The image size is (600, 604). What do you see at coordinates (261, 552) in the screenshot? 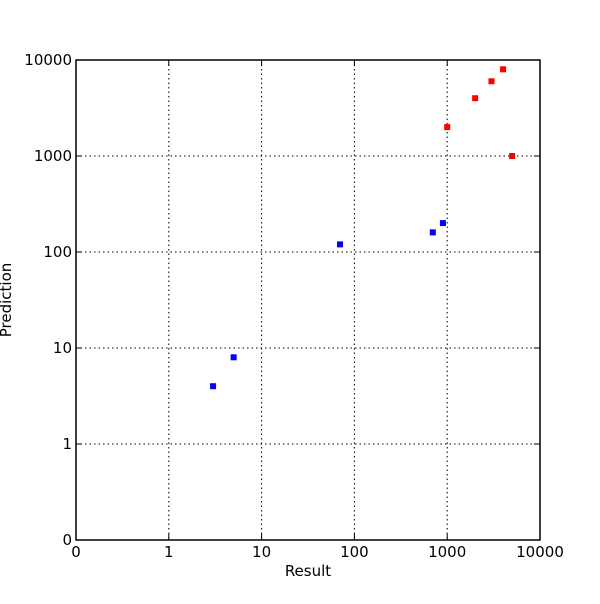
I see `x-tick-label: 10` at bounding box center [261, 552].